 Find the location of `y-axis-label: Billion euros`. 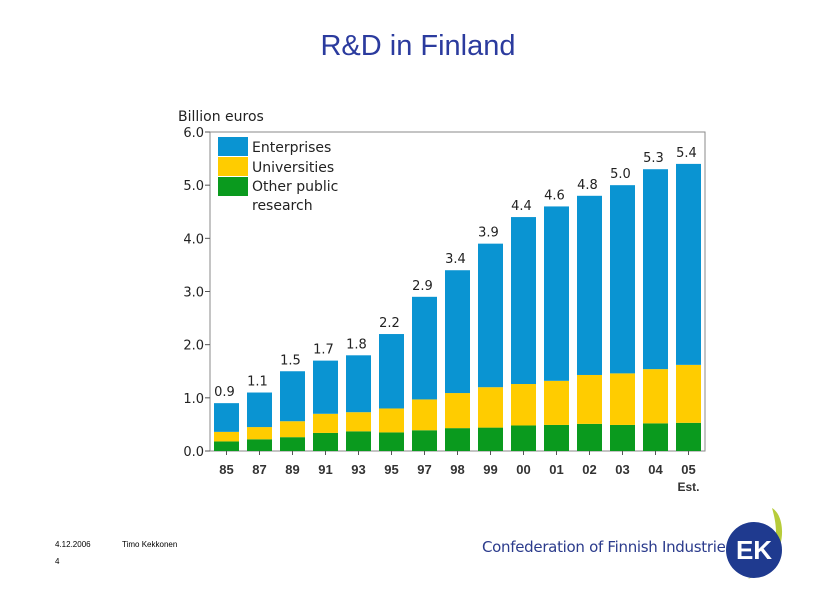

y-axis-label: Billion euros is located at coordinates (221, 117).